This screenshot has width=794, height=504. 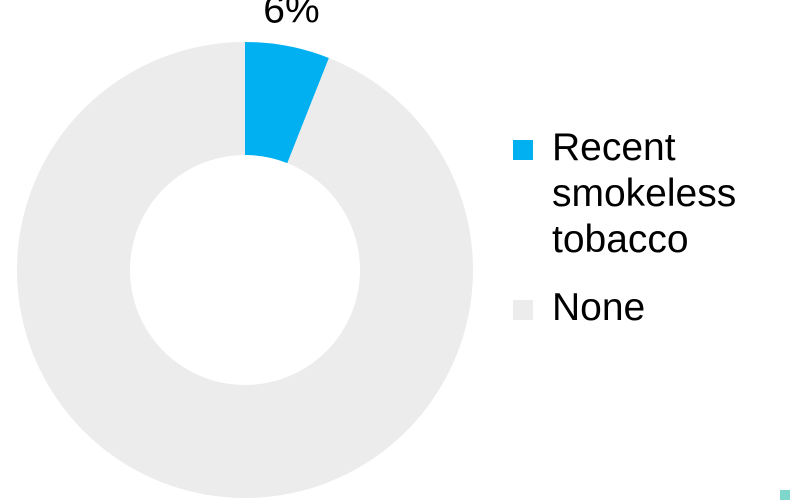 I want to click on legend-label-0-line-2: tobacco, so click(x=620, y=239).